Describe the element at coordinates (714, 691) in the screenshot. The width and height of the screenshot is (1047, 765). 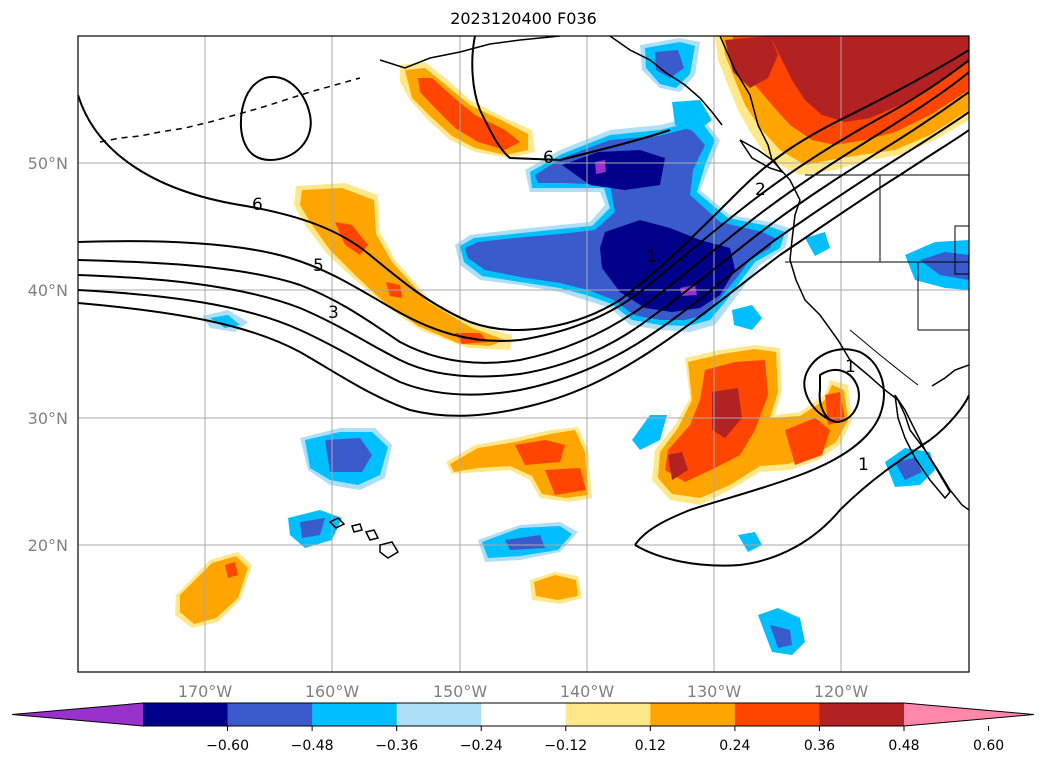
I see `lon-label: 130°W` at that location.